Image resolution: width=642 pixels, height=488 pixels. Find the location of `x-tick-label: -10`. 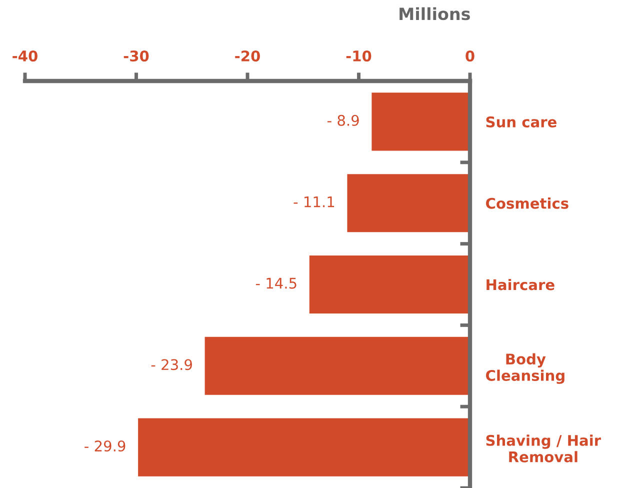

x-tick-label: -10 is located at coordinates (359, 56).